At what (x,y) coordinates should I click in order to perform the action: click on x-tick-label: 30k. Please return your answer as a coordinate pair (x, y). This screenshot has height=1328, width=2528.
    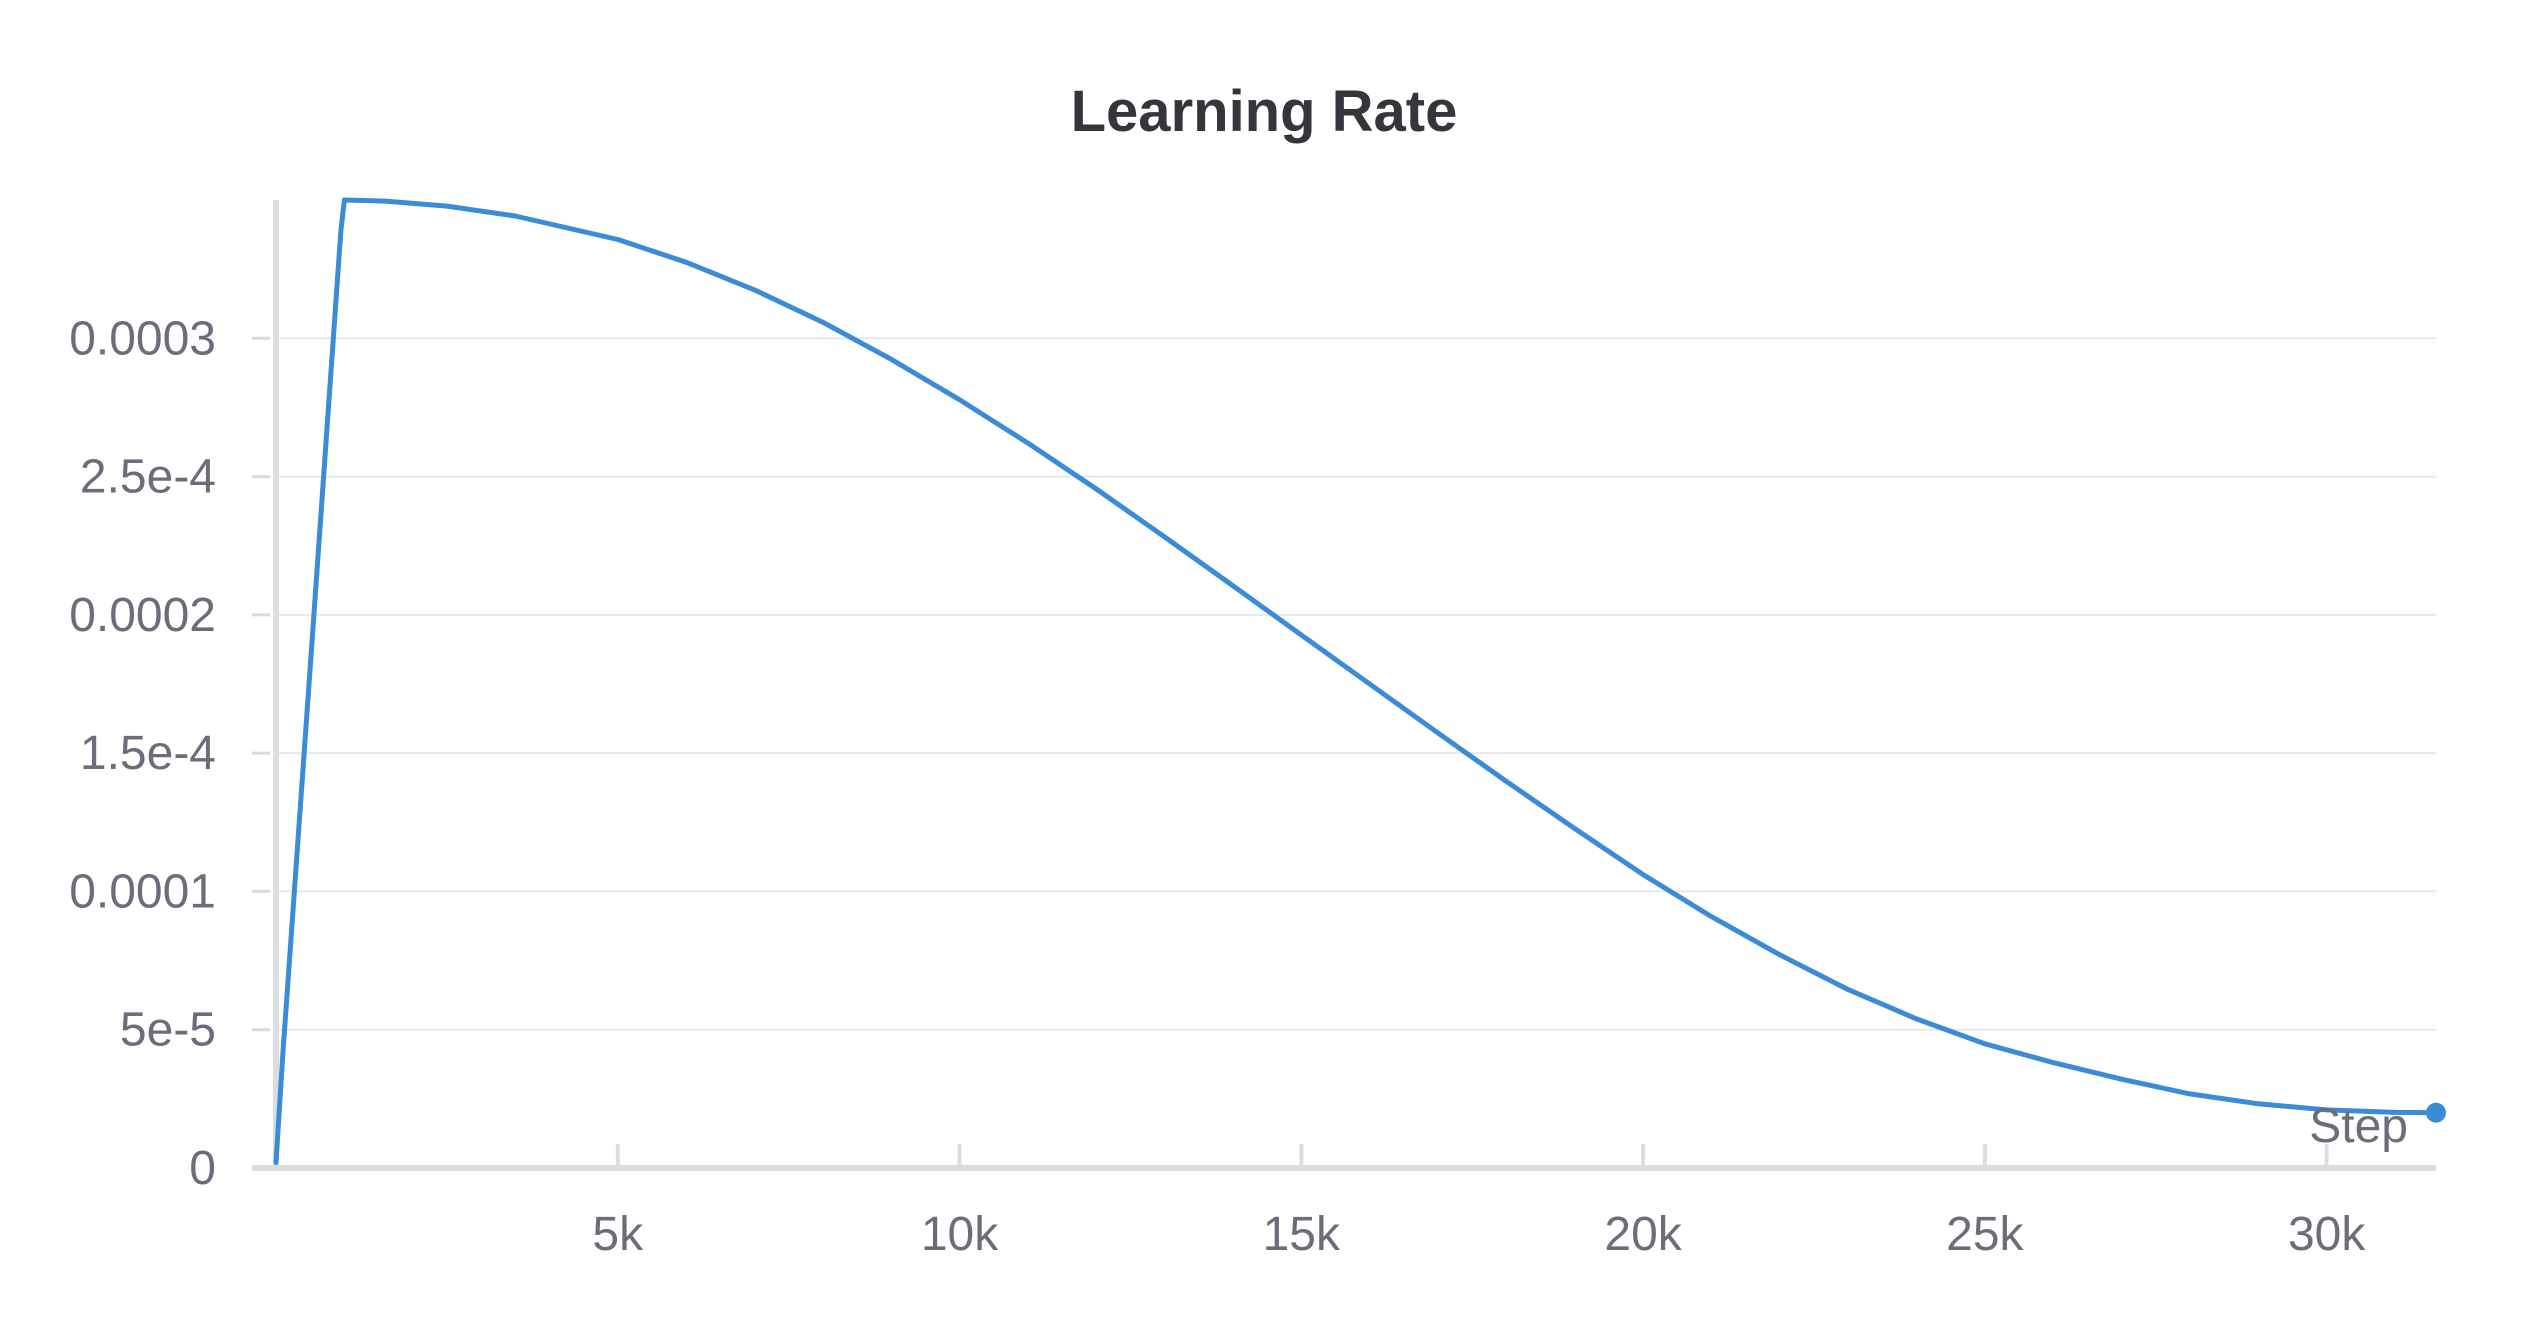
    Looking at the image, I should click on (2327, 1234).